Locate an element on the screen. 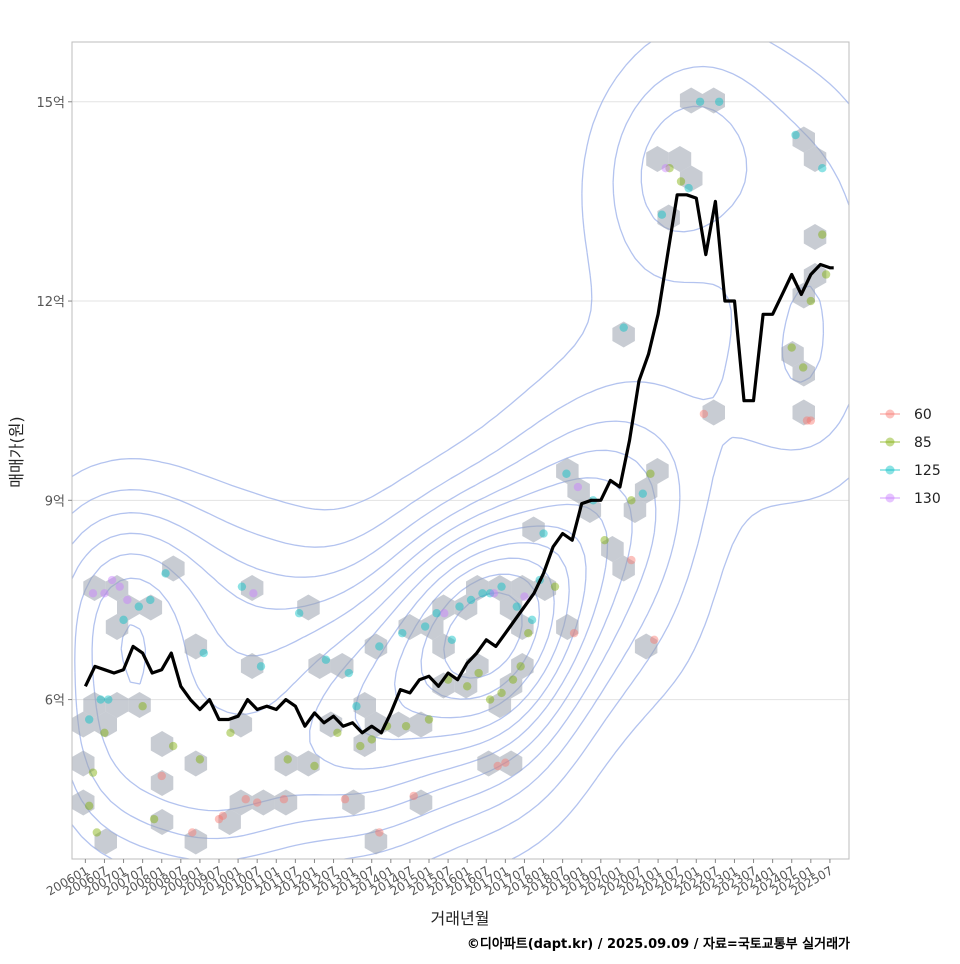  legend-key-point is located at coordinates (890, 470).